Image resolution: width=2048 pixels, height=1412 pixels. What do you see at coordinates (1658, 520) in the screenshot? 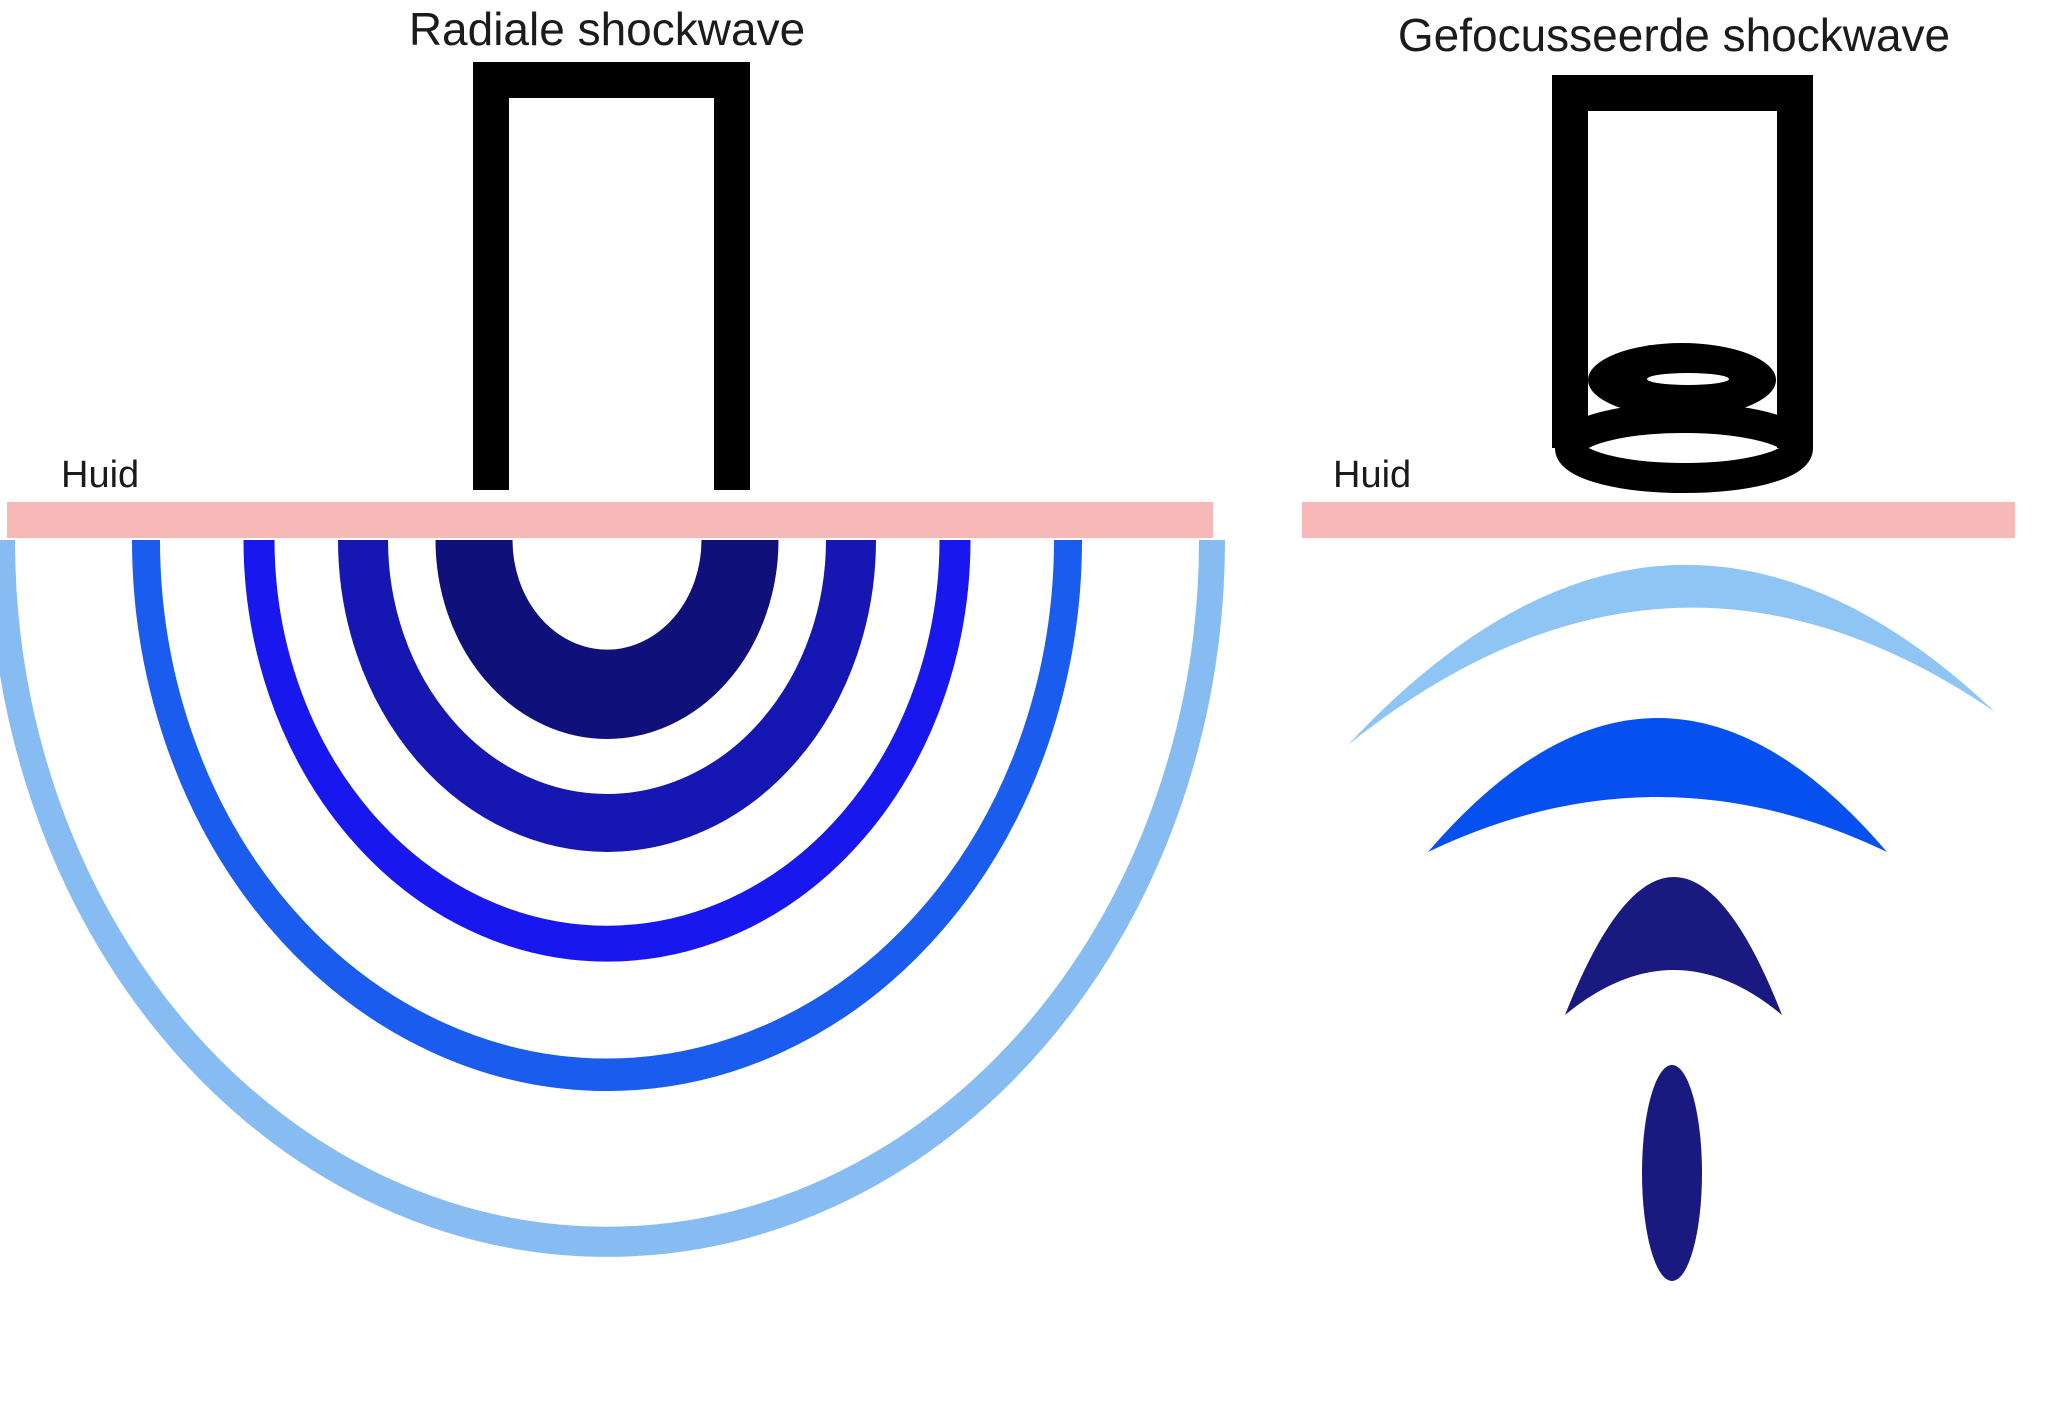
I see `right-skin-bar` at bounding box center [1658, 520].